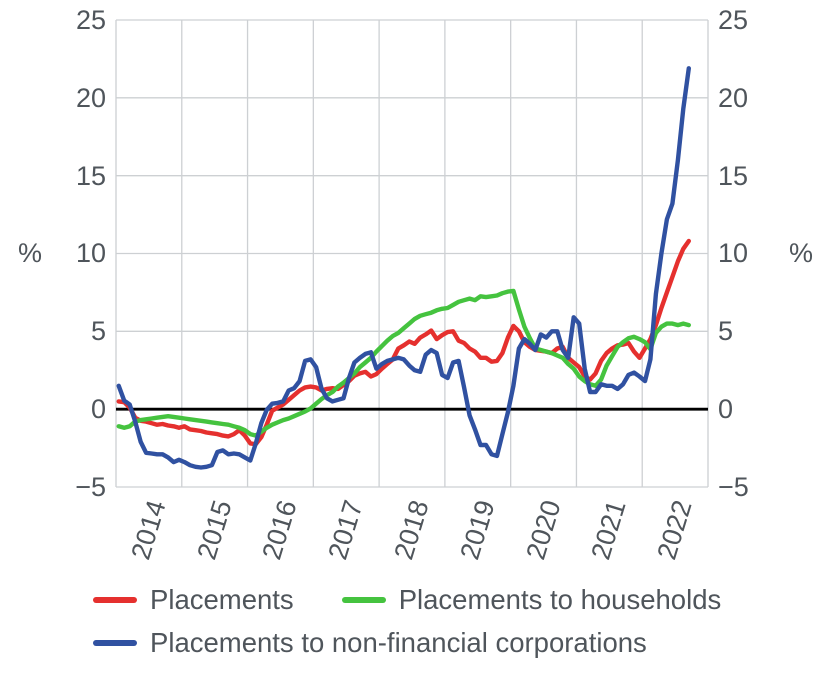  I want to click on legend-label: Placements to non-financial corporations, so click(398, 642).